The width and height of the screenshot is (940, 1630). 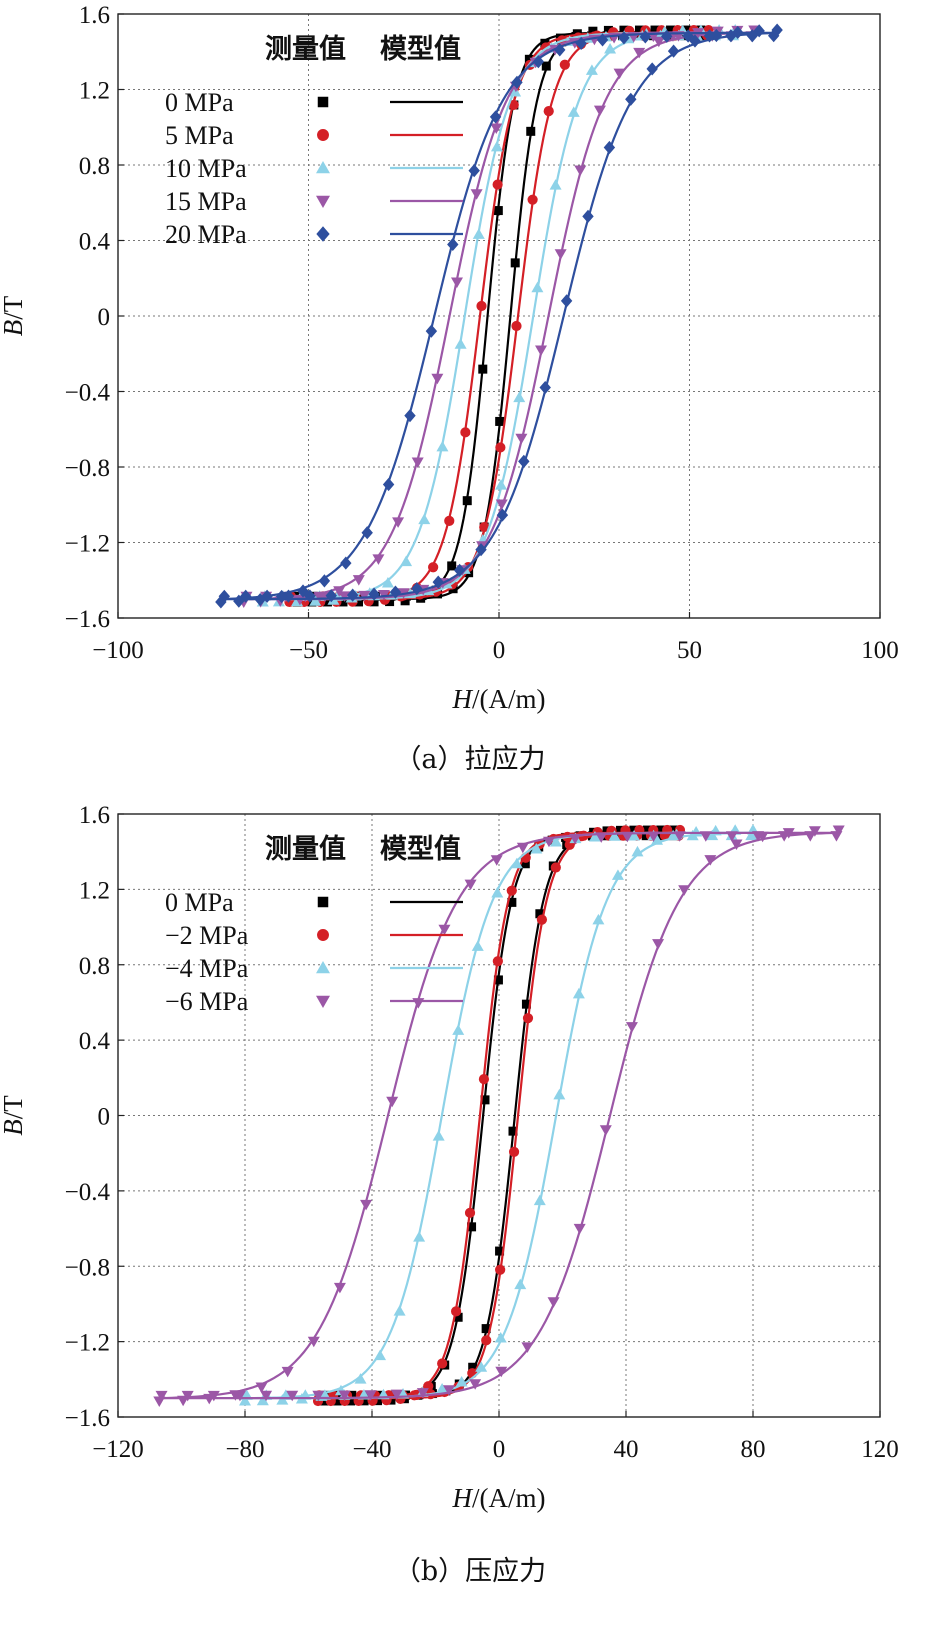 I want to click on x-tick-label: 0, so click(x=499, y=1449).